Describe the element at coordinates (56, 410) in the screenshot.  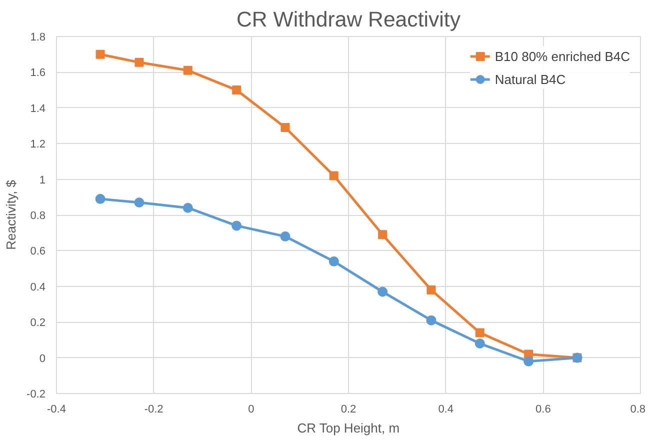
I see `x-tick-label: -0.4` at that location.